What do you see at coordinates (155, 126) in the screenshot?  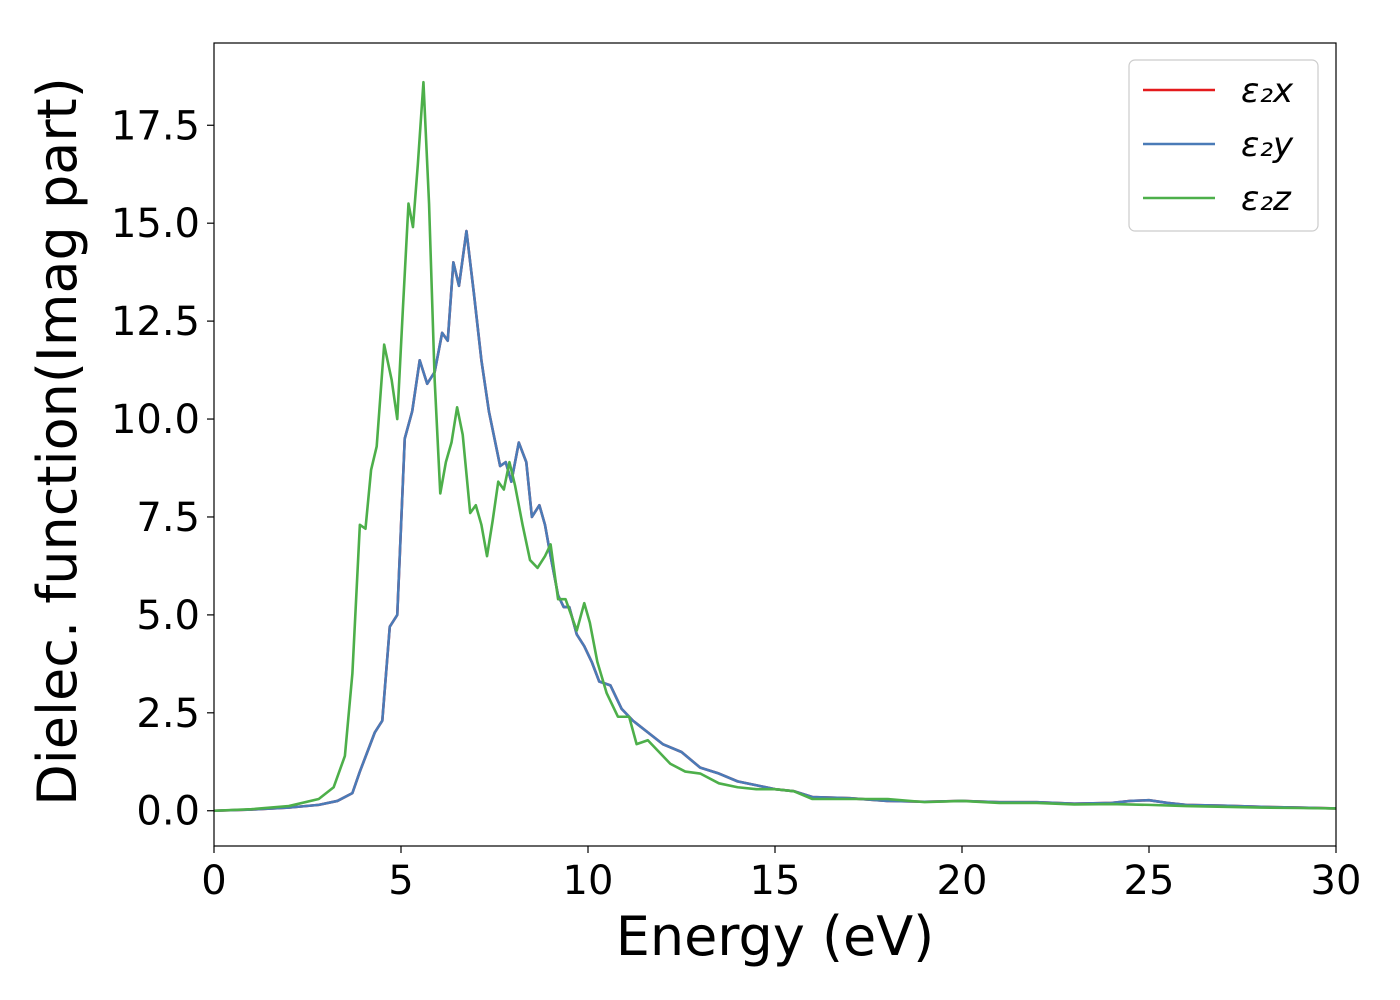 I see `y-tick-label: 17.5` at bounding box center [155, 126].